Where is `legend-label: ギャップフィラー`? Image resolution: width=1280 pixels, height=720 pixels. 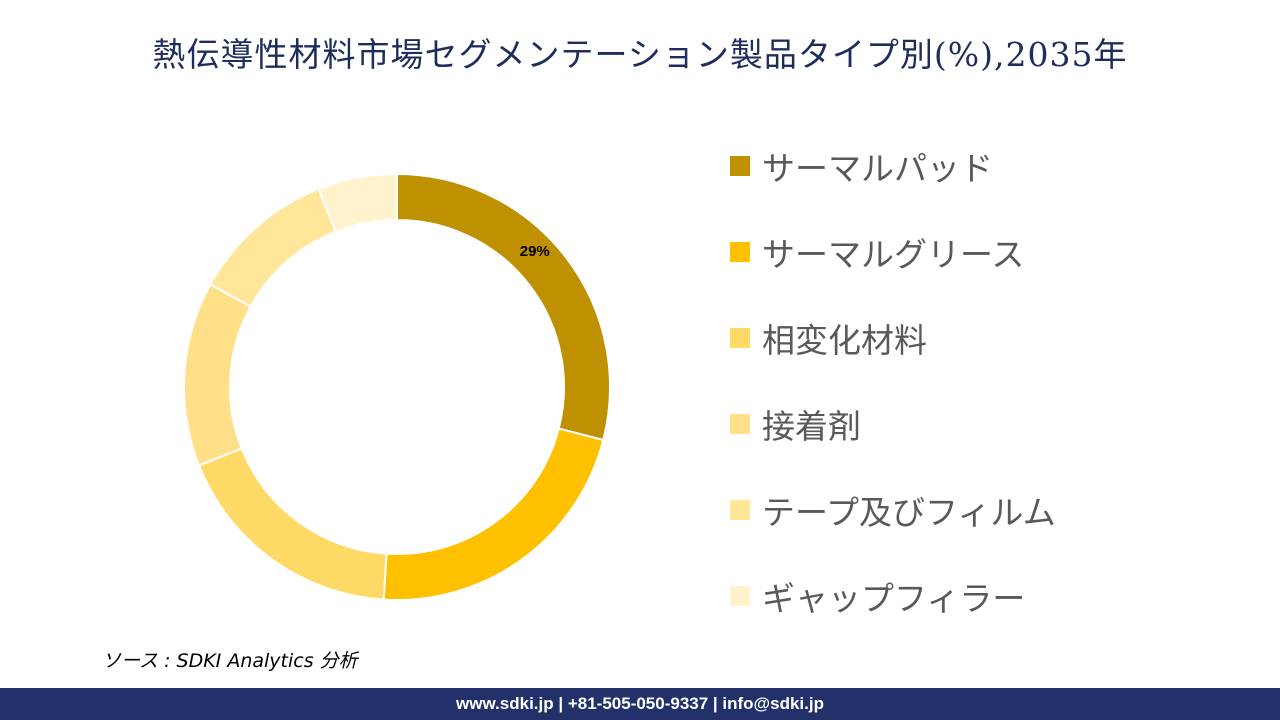
legend-label: ギャップフィラー is located at coordinates (894, 598).